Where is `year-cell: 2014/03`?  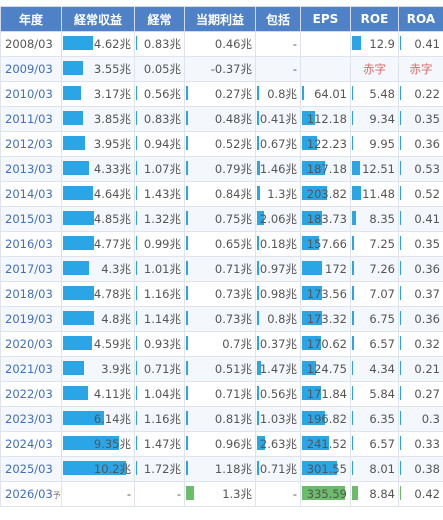 year-cell: 2014/03 is located at coordinates (31, 194).